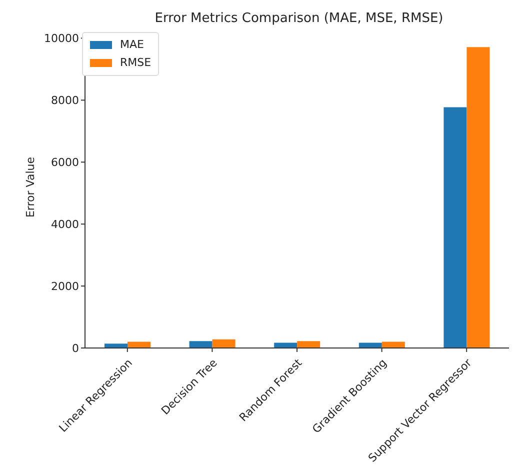 The height and width of the screenshot is (471, 515). What do you see at coordinates (65, 224) in the screenshot?
I see `y-tick-label: 4000` at bounding box center [65, 224].